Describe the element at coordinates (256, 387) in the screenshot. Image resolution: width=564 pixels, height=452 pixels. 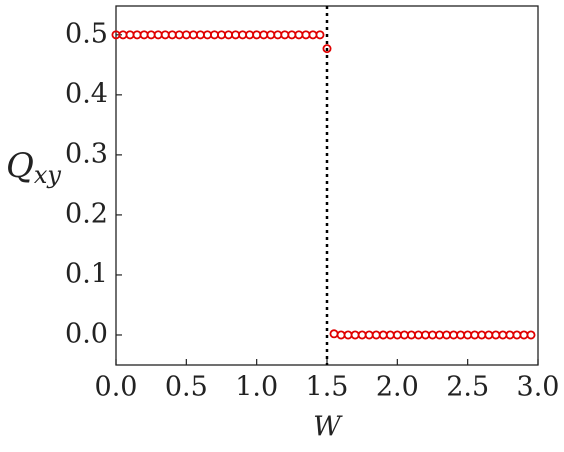
I see `x-tick-label: 1.0` at that location.